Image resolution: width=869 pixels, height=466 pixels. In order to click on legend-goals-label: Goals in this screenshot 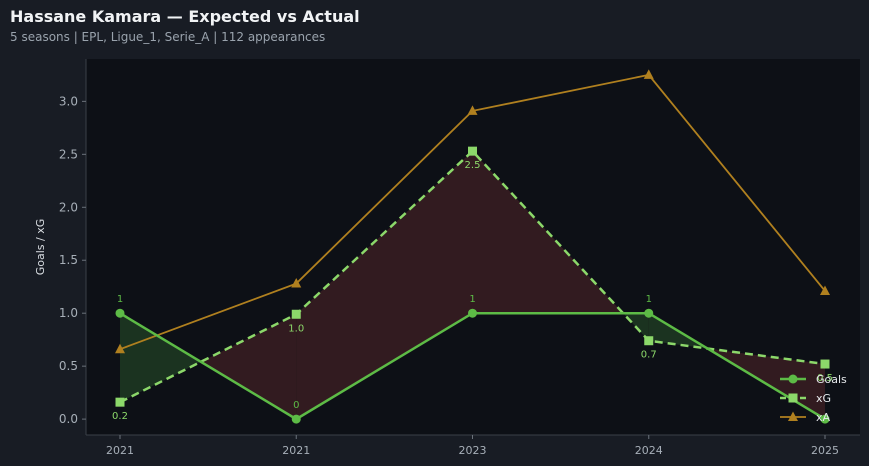, I will do `click(831, 379)`.